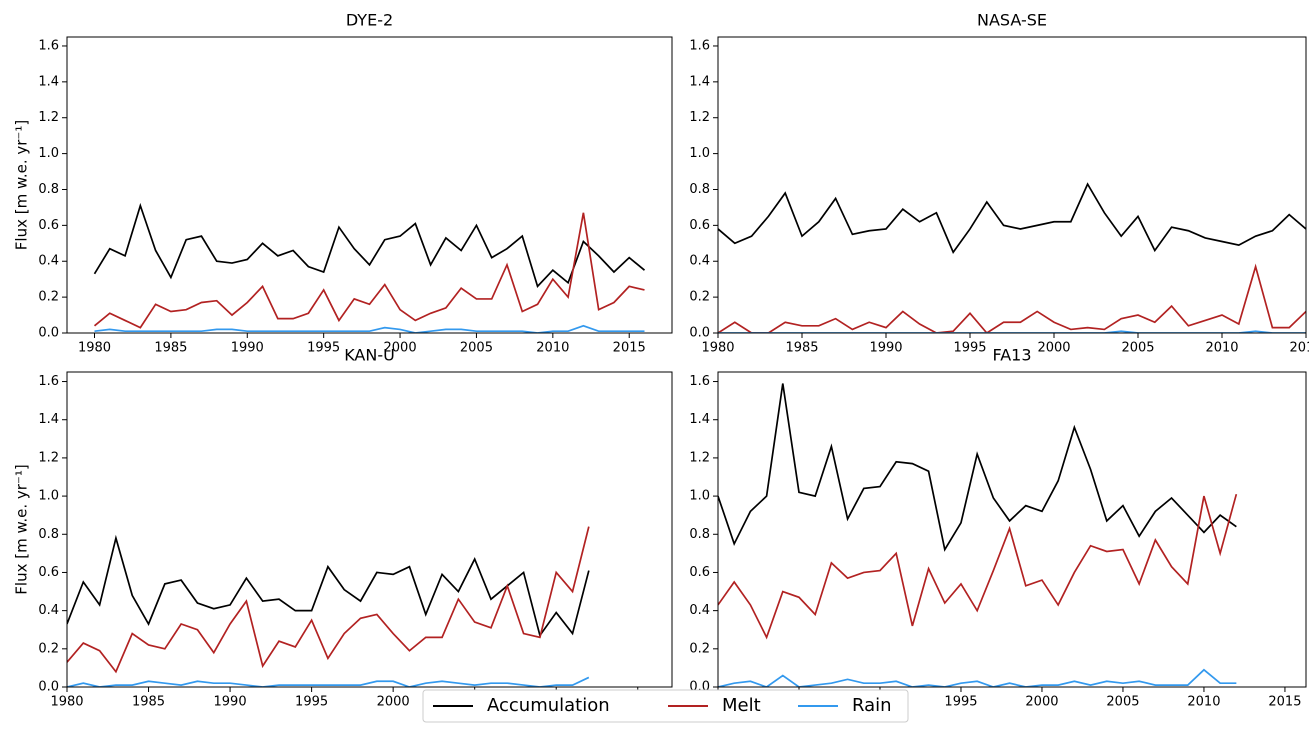 This screenshot has width=1309, height=748. I want to click on legend-label: Accumulation, so click(548, 705).